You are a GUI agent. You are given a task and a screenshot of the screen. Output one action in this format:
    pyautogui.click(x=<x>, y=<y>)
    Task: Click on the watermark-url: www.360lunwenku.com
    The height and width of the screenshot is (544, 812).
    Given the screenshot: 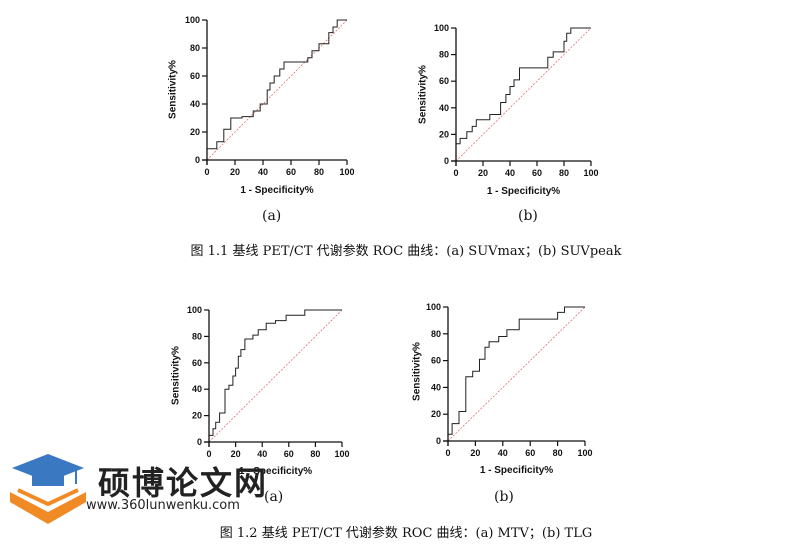 What is the action you would take?
    pyautogui.click(x=163, y=505)
    